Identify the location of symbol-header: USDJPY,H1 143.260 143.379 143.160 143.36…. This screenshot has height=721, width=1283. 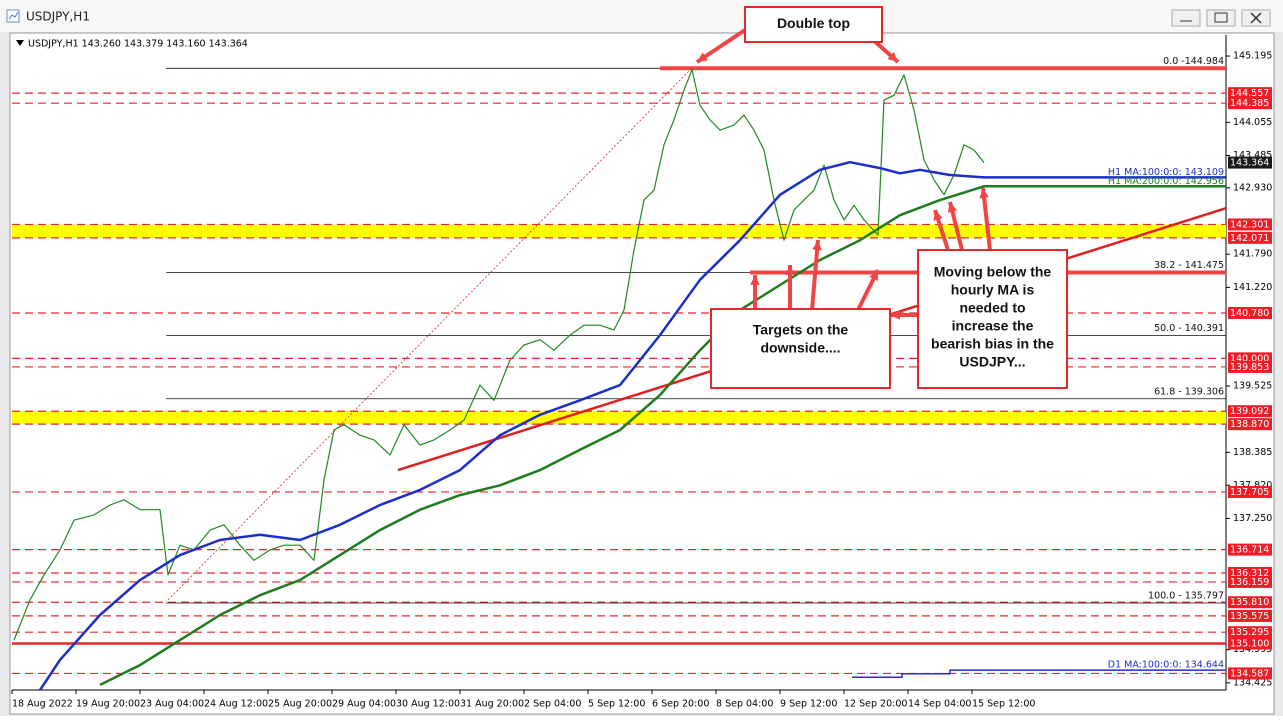
(138, 44).